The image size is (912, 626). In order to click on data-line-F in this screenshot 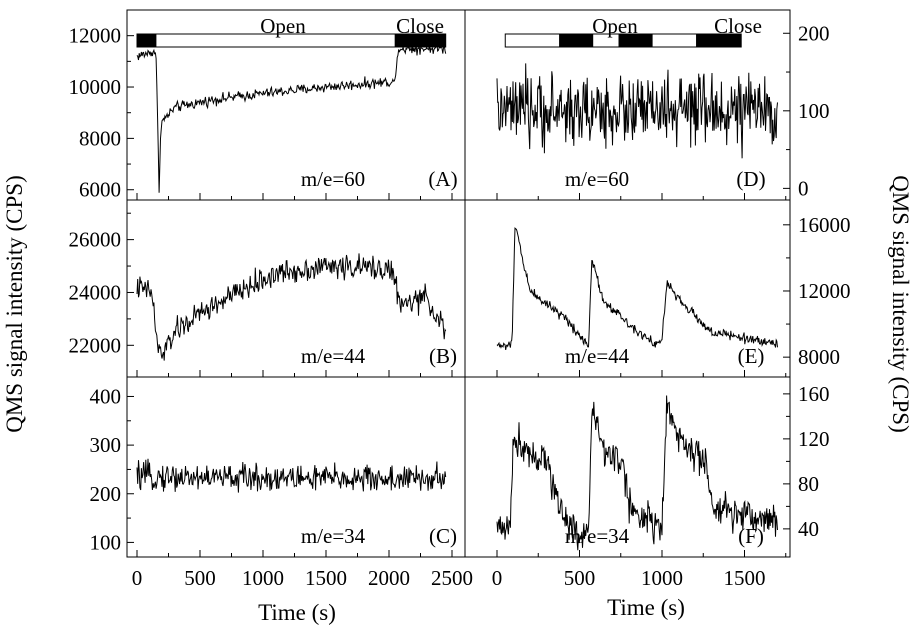, I will do `click(637, 473)`.